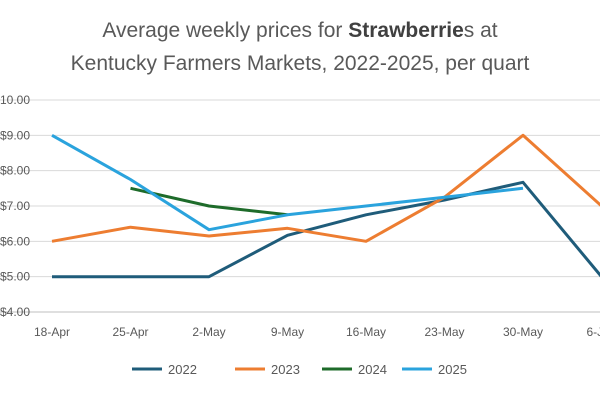 The image size is (600, 400). What do you see at coordinates (593, 332) in the screenshot?
I see `x-tick-label: 6-Jun` at bounding box center [593, 332].